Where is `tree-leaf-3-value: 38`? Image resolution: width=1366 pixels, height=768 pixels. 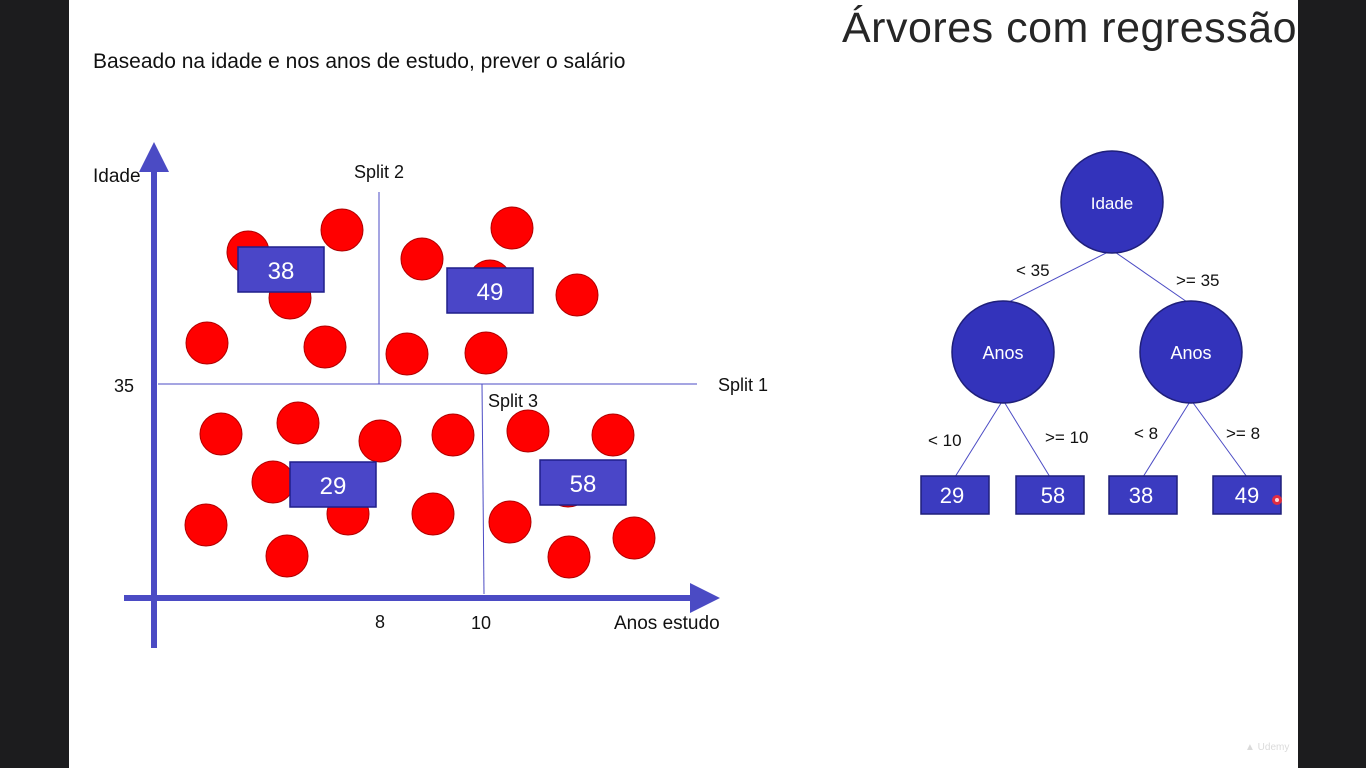
tree-leaf-3-value: 38 is located at coordinates (1141, 495).